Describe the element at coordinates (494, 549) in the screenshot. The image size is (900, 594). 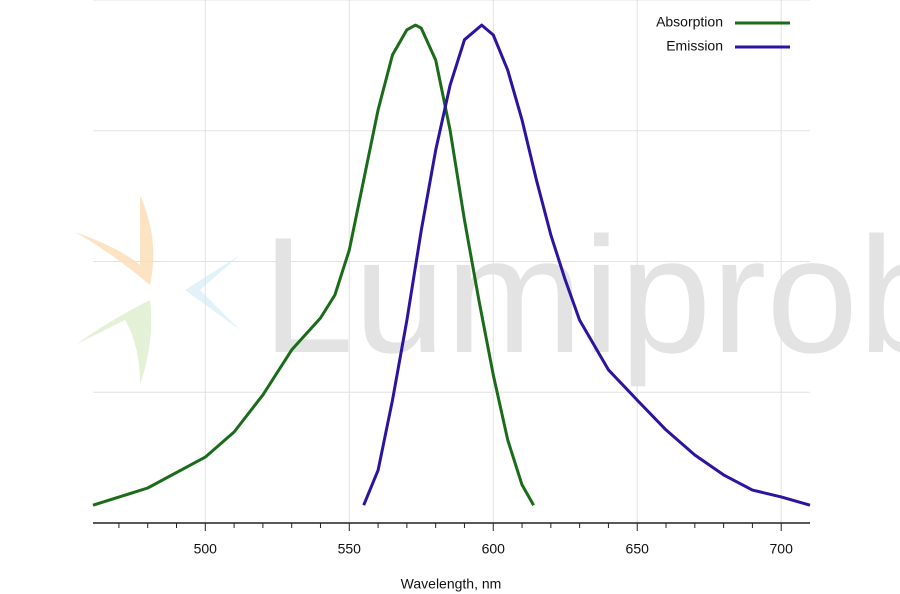
I see `x-tick-label: 600` at that location.